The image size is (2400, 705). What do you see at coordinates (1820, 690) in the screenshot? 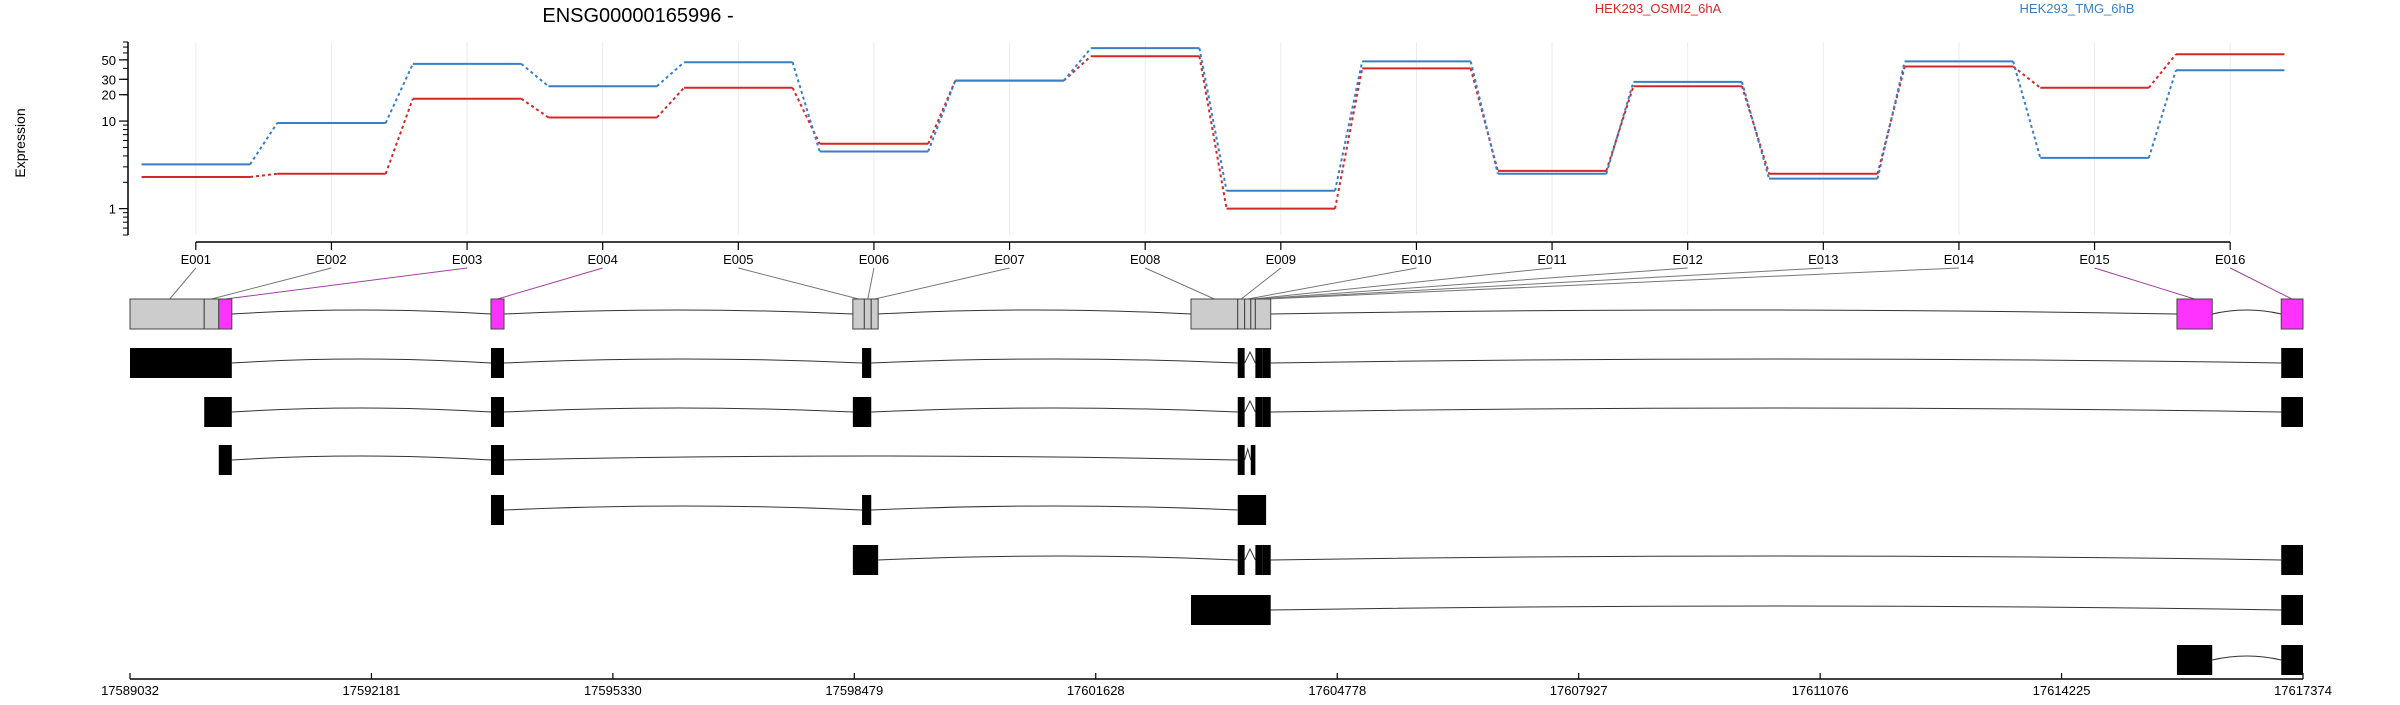
I see `genome-tick-label: 17611076` at bounding box center [1820, 690].